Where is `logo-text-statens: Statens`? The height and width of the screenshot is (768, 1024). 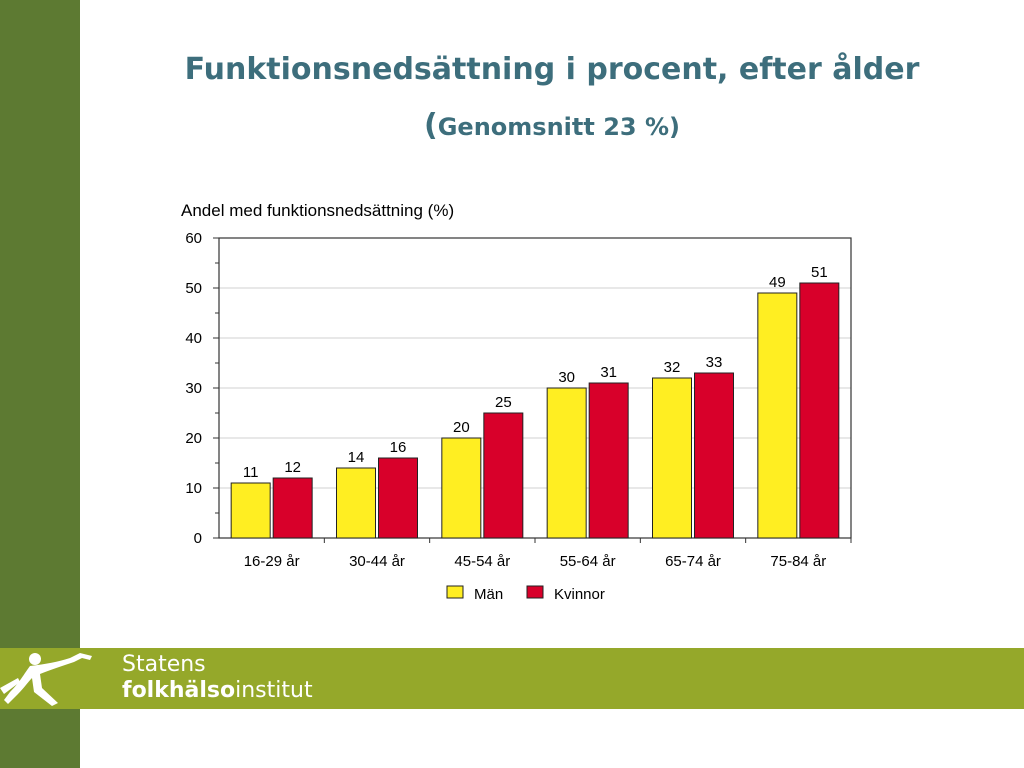 logo-text-statens: Statens is located at coordinates (164, 664).